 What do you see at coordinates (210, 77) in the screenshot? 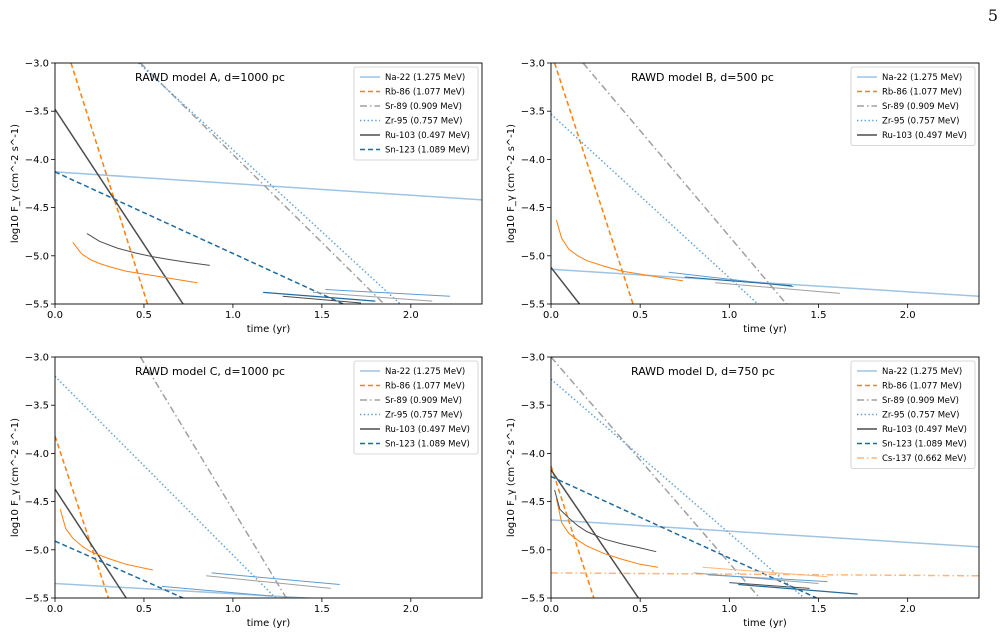
I see `chart-title: RAWD model A, d=1000 pc` at bounding box center [210, 77].